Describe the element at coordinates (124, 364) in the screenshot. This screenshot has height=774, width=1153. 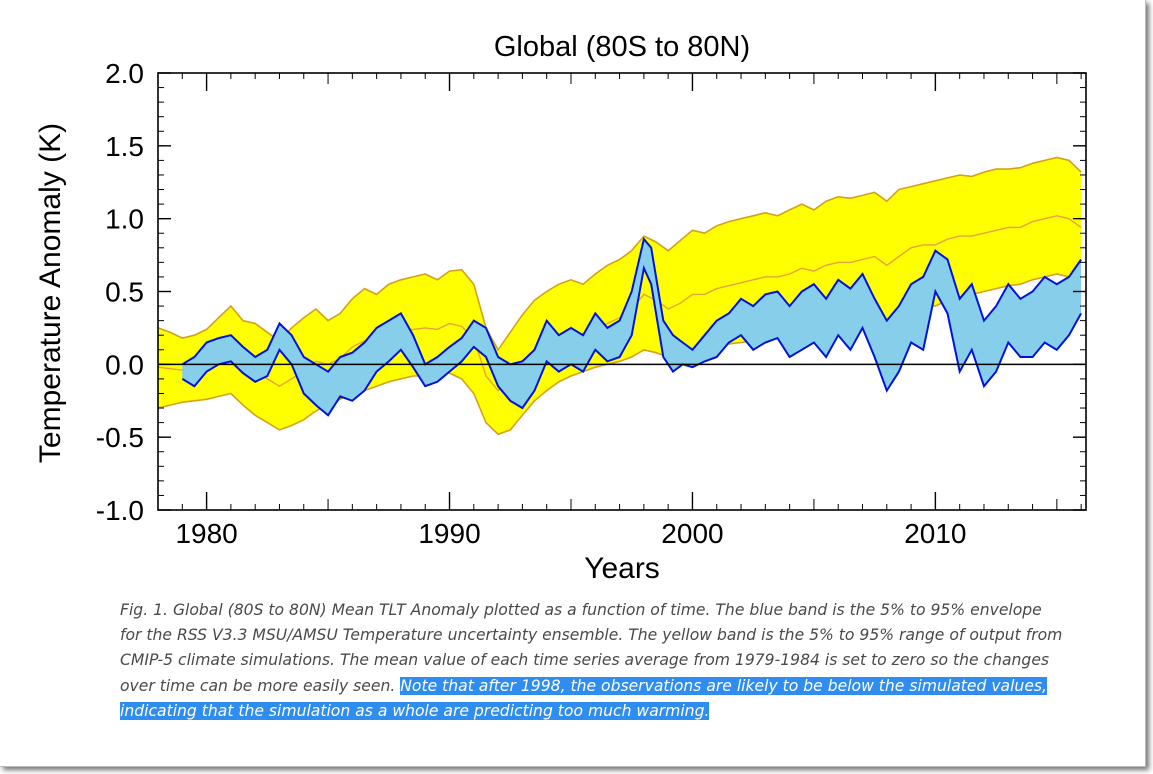
I see `y-tick-label: 0.0` at that location.